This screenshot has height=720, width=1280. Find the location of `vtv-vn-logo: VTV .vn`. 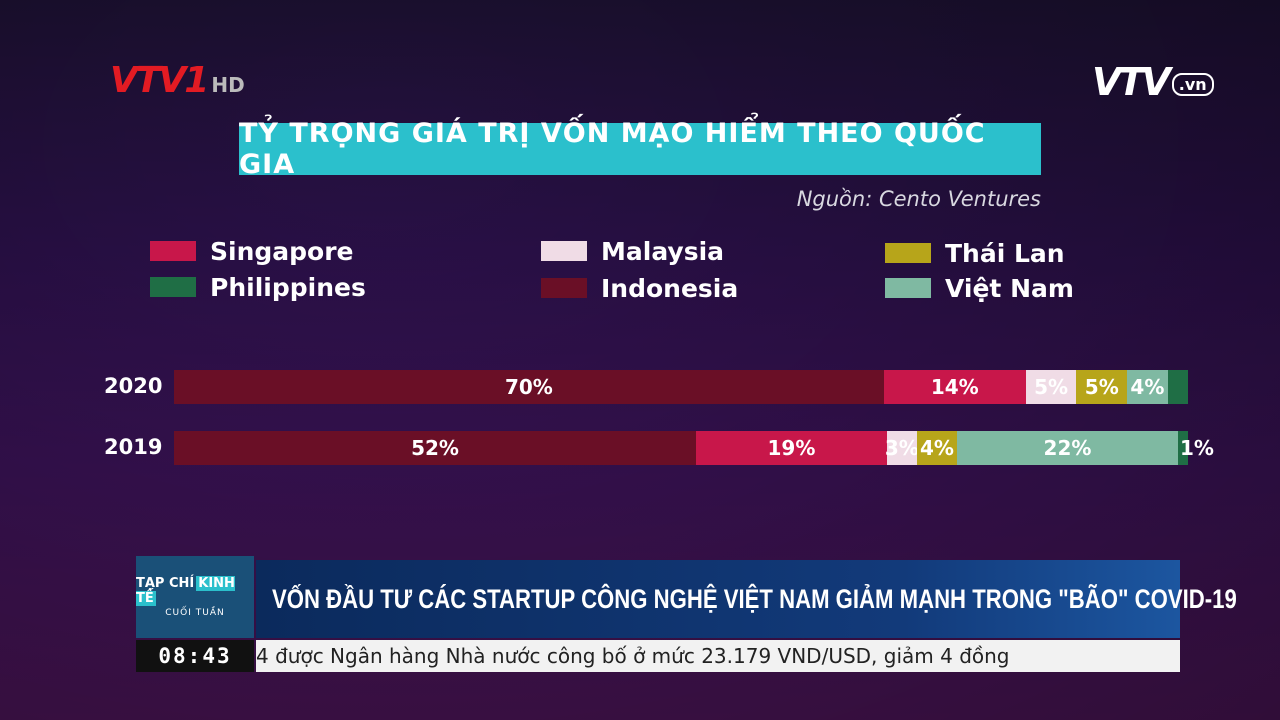

vtv-vn-logo: VTV .vn is located at coordinates (1153, 82).